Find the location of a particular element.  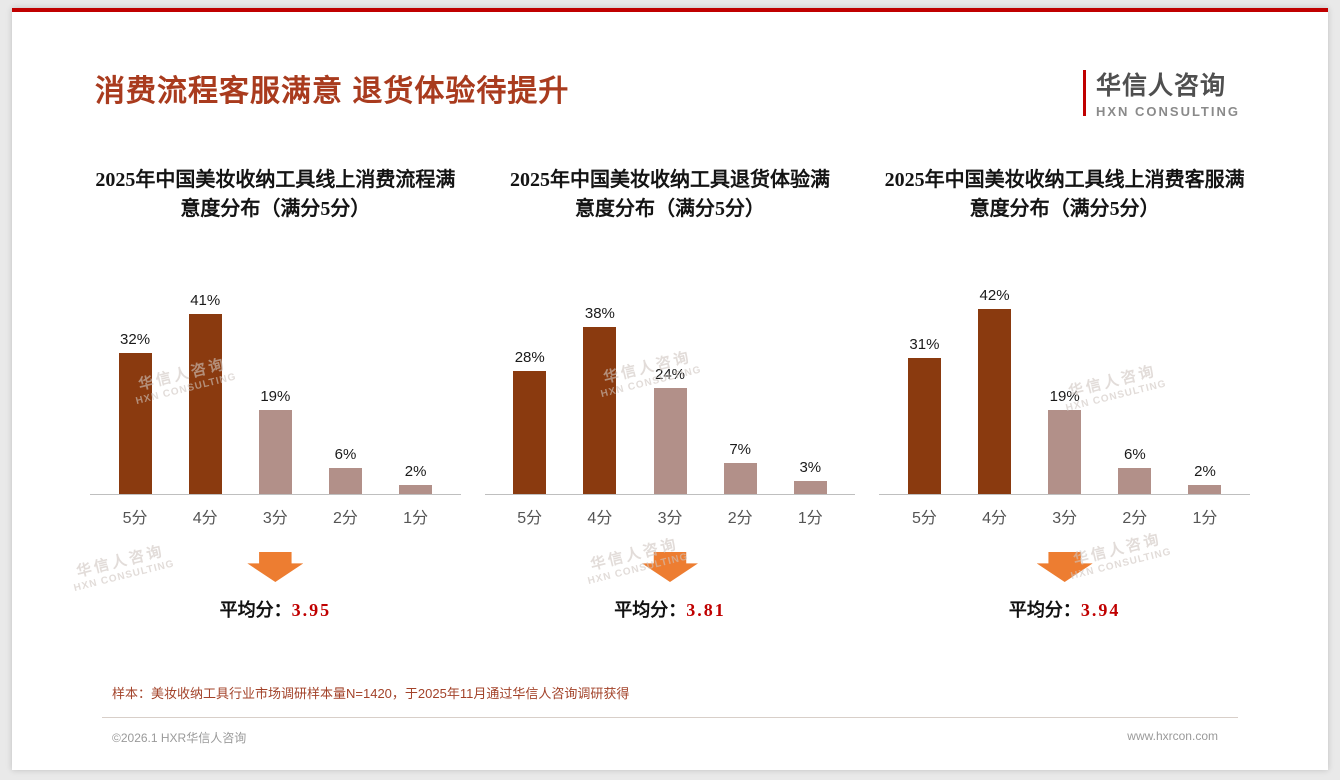

logo-name: 华信人咨询 is located at coordinates (1160, 86).